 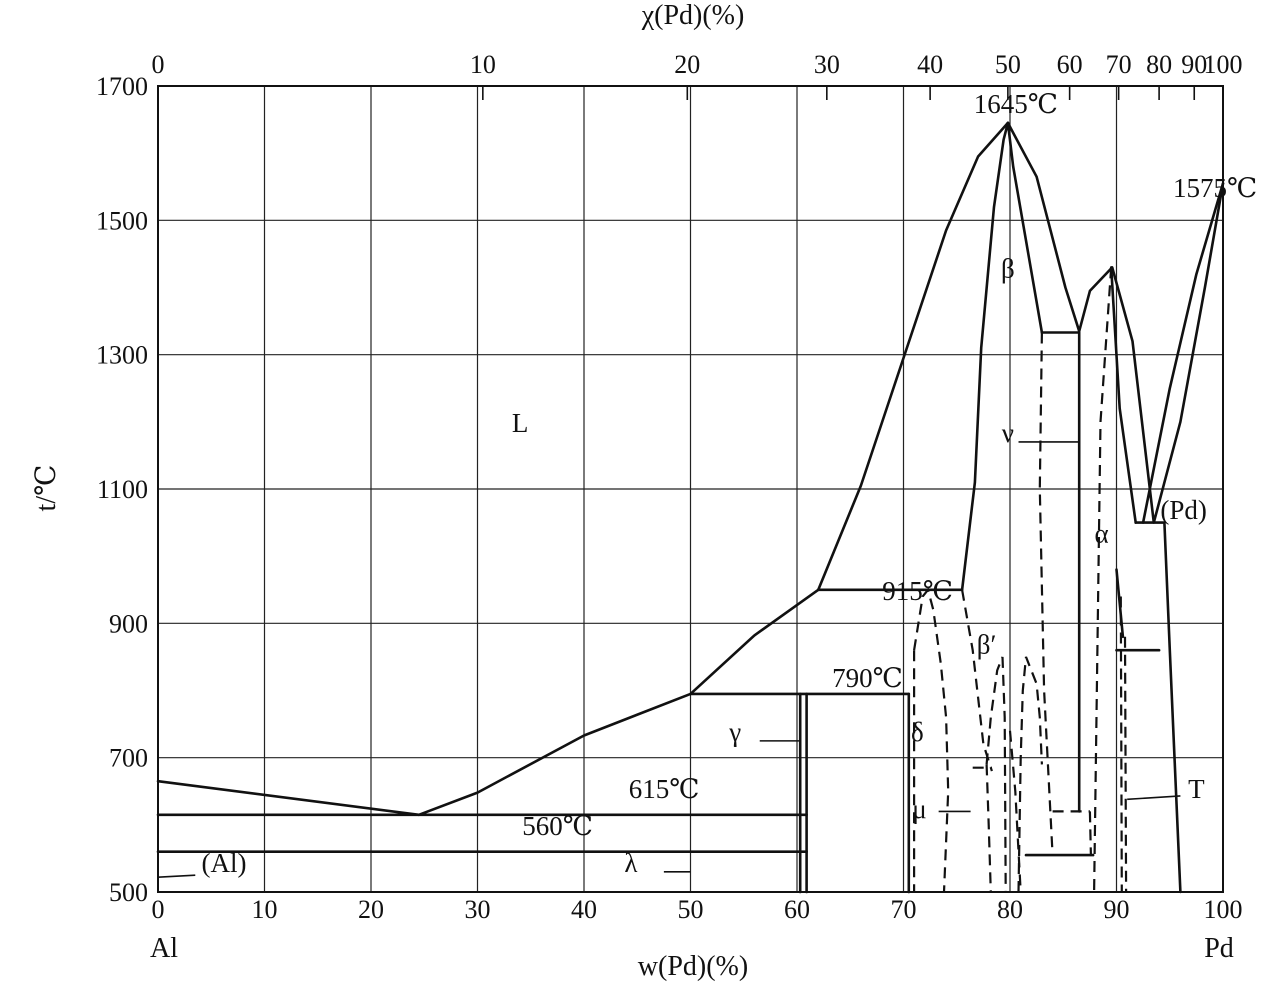 What do you see at coordinates (630, 863) in the screenshot?
I see `phase-label-8: λ` at bounding box center [630, 863].